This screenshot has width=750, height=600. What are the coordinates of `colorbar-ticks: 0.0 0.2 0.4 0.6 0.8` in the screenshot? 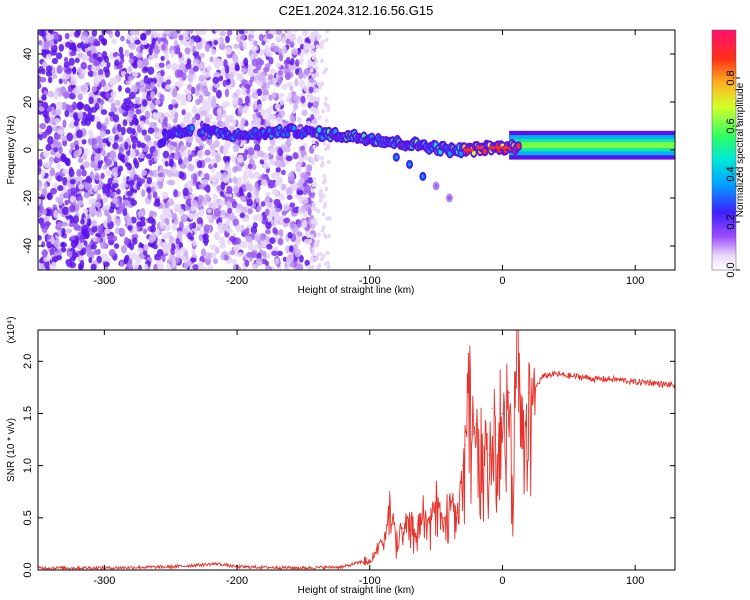 It's located at (732, 174).